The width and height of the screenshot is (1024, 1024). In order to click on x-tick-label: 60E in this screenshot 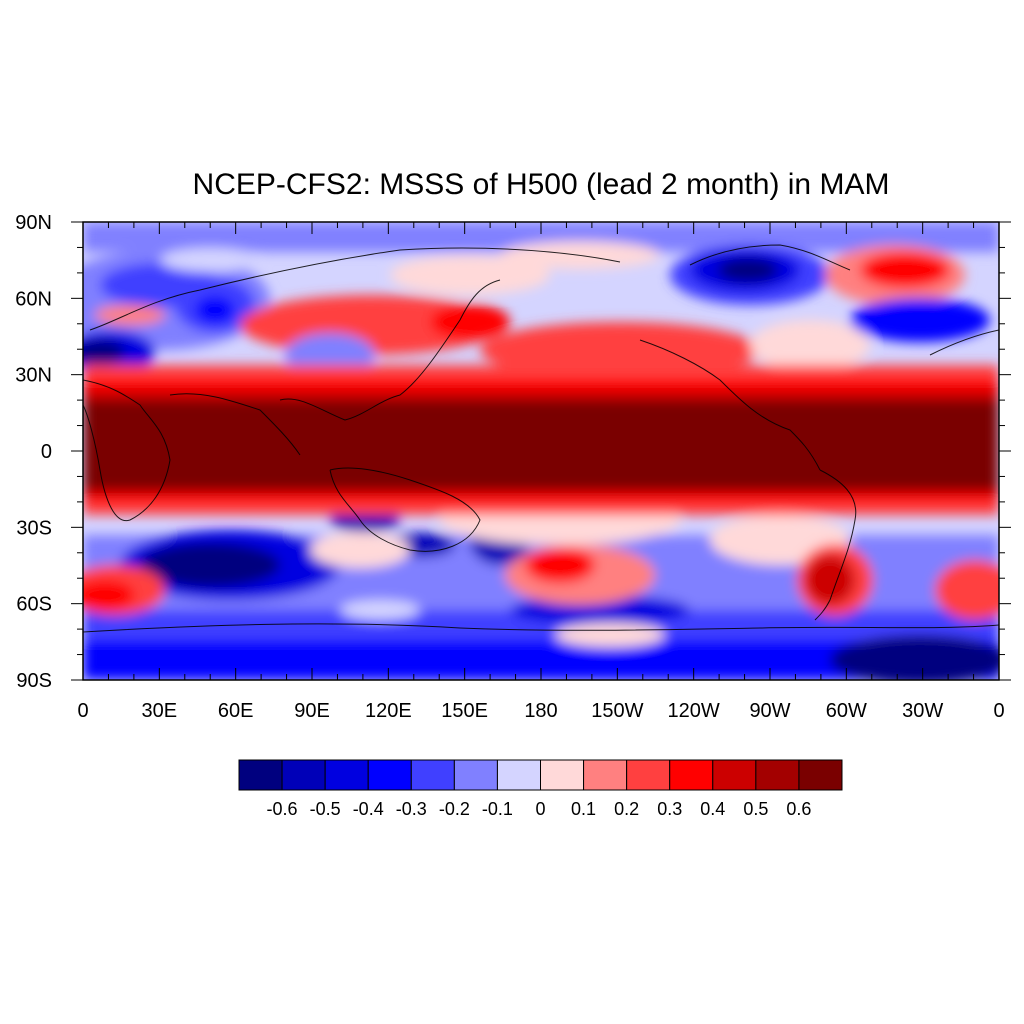, I will do `click(236, 711)`.